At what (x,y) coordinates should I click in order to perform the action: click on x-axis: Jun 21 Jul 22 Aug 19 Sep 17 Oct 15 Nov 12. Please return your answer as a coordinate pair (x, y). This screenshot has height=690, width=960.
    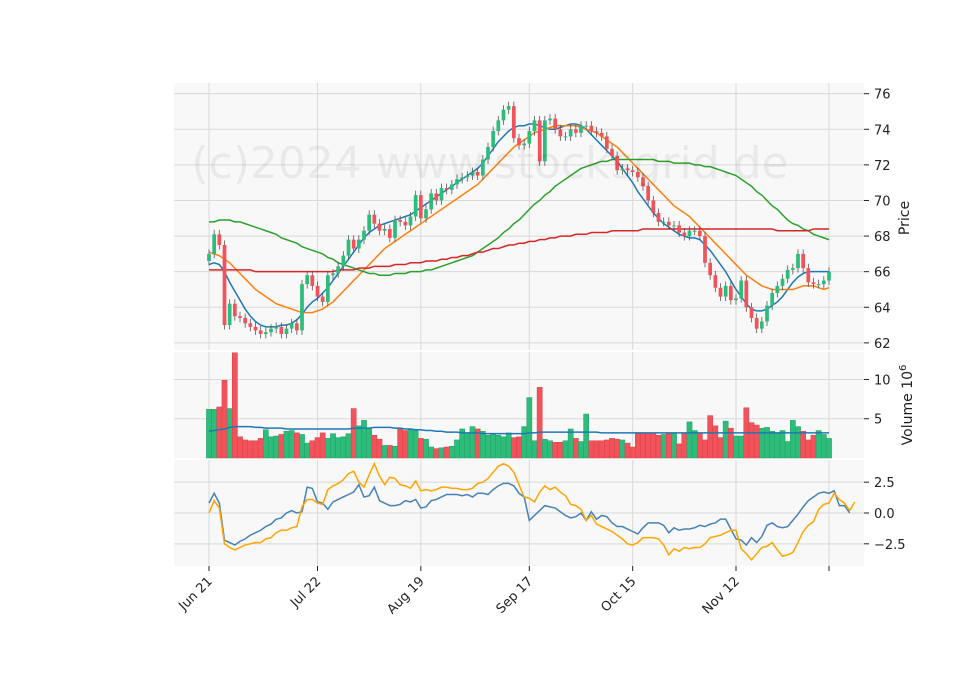
    Looking at the image, I should click on (503, 591).